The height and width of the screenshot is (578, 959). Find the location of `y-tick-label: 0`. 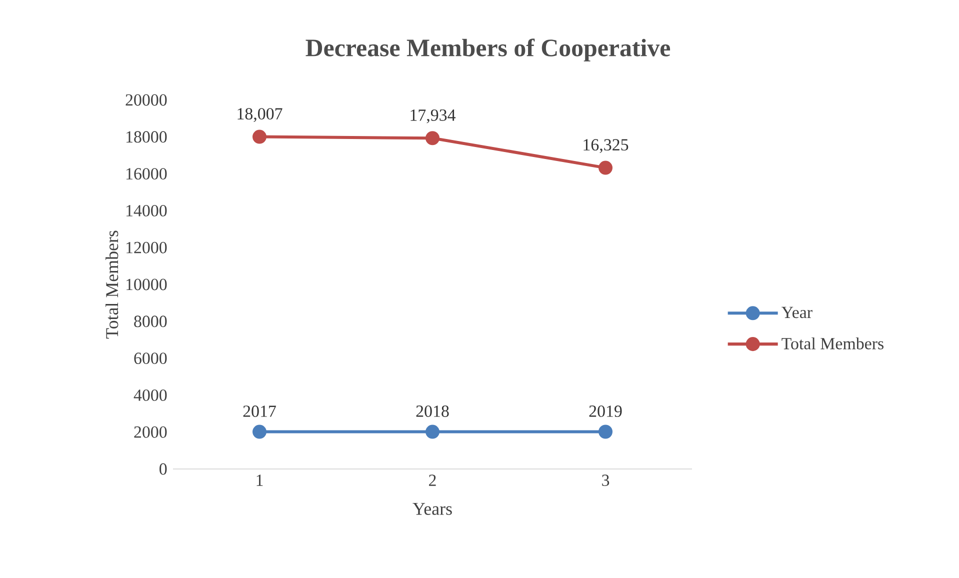

y-tick-label: 0 is located at coordinates (163, 469).